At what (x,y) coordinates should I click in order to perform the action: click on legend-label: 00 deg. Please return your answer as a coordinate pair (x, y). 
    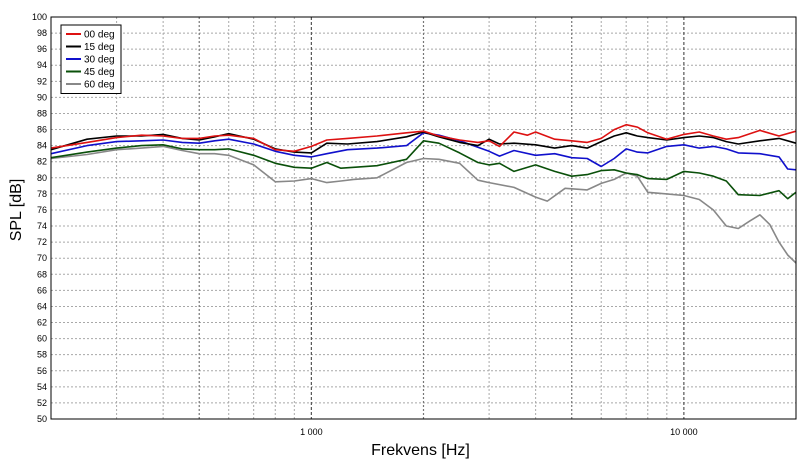
    Looking at the image, I should click on (99, 35).